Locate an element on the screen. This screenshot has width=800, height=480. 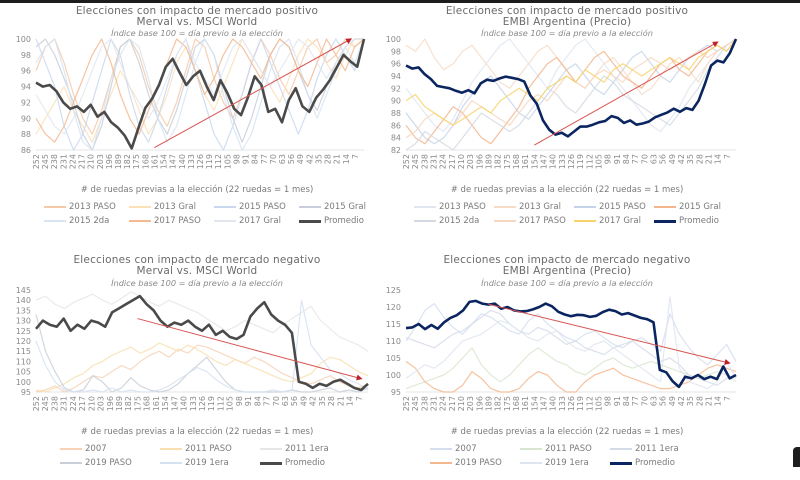
y-tick-label: 98 is located at coordinates (396, 51).